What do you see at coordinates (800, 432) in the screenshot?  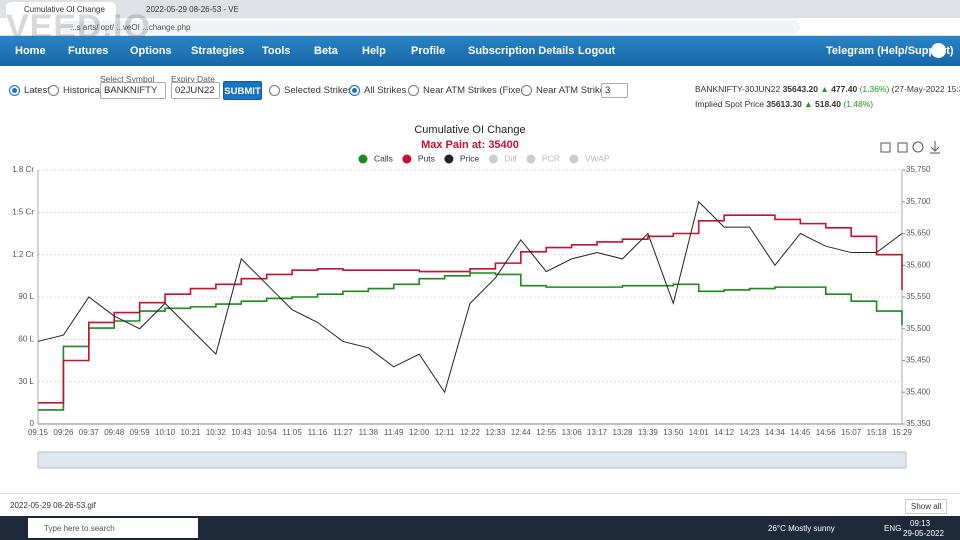 I see `x-tick-label: 14:45` at bounding box center [800, 432].